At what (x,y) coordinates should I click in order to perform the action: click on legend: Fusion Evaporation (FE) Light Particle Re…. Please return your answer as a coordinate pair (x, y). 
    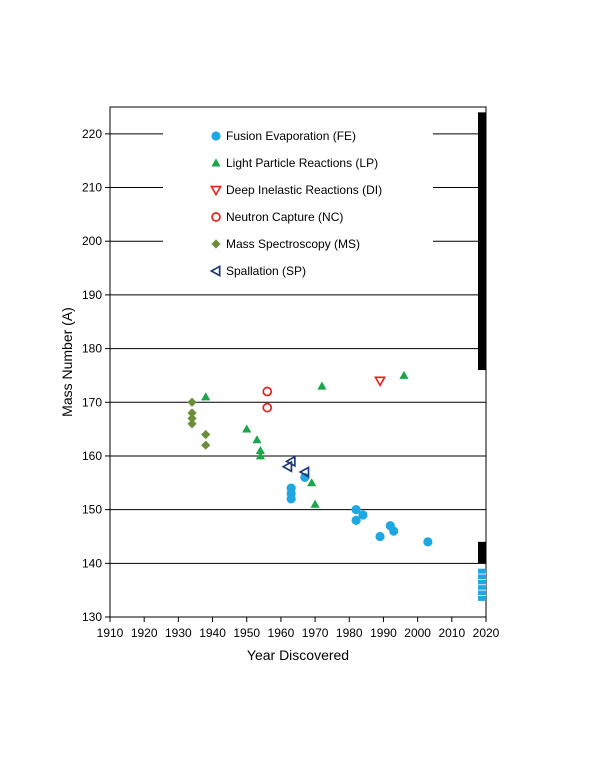
    Looking at the image, I should click on (295, 203).